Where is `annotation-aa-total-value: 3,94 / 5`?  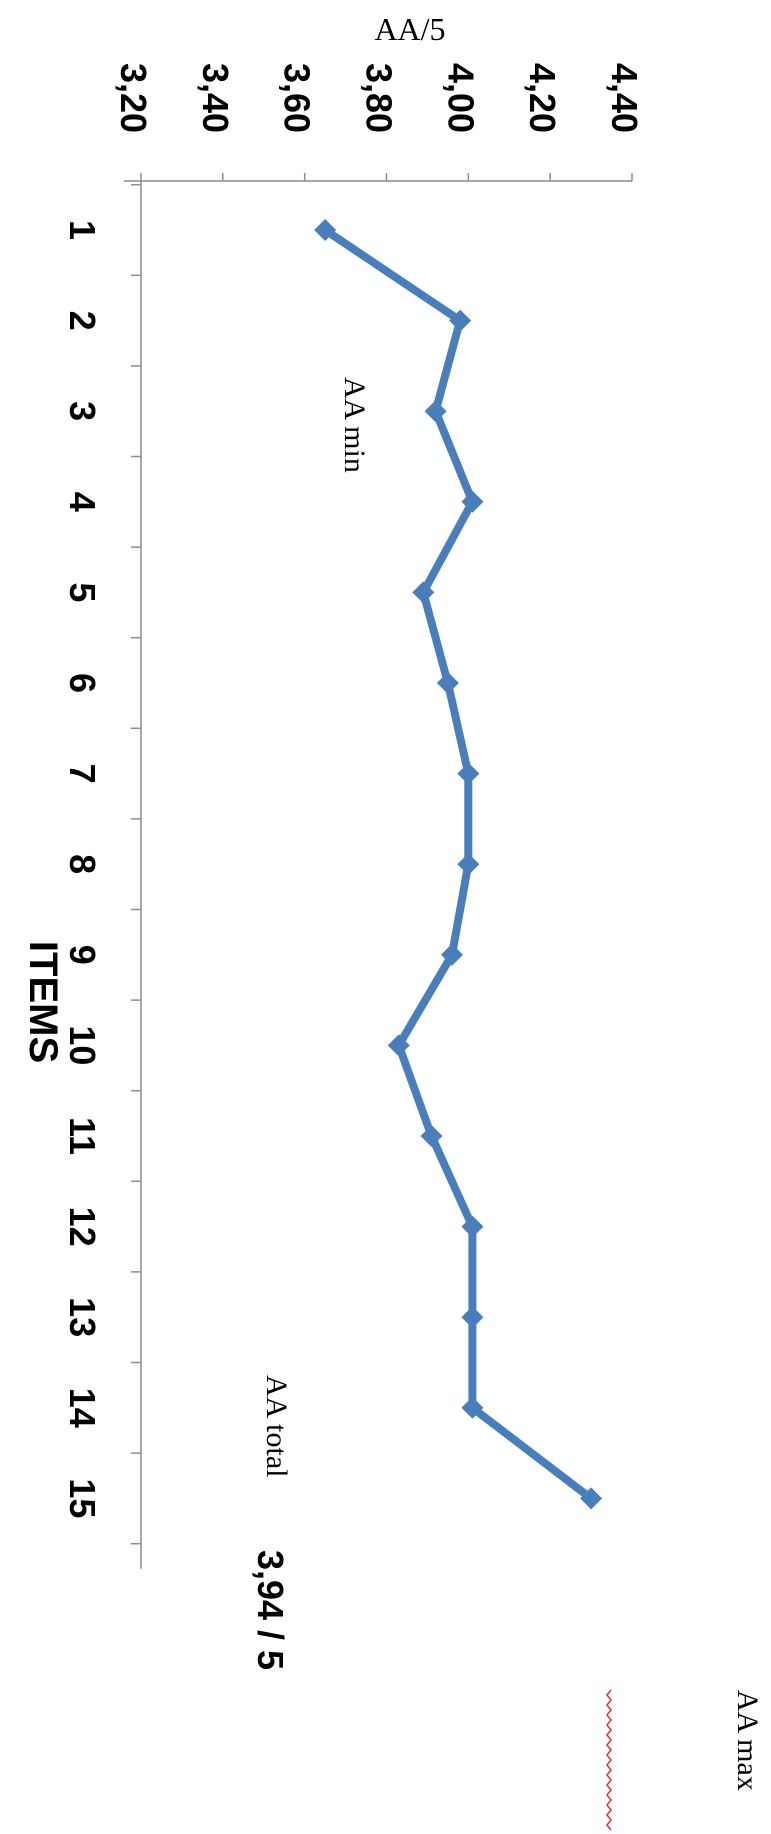
annotation-aa-total-value: 3,94 / 5 is located at coordinates (270, 1610).